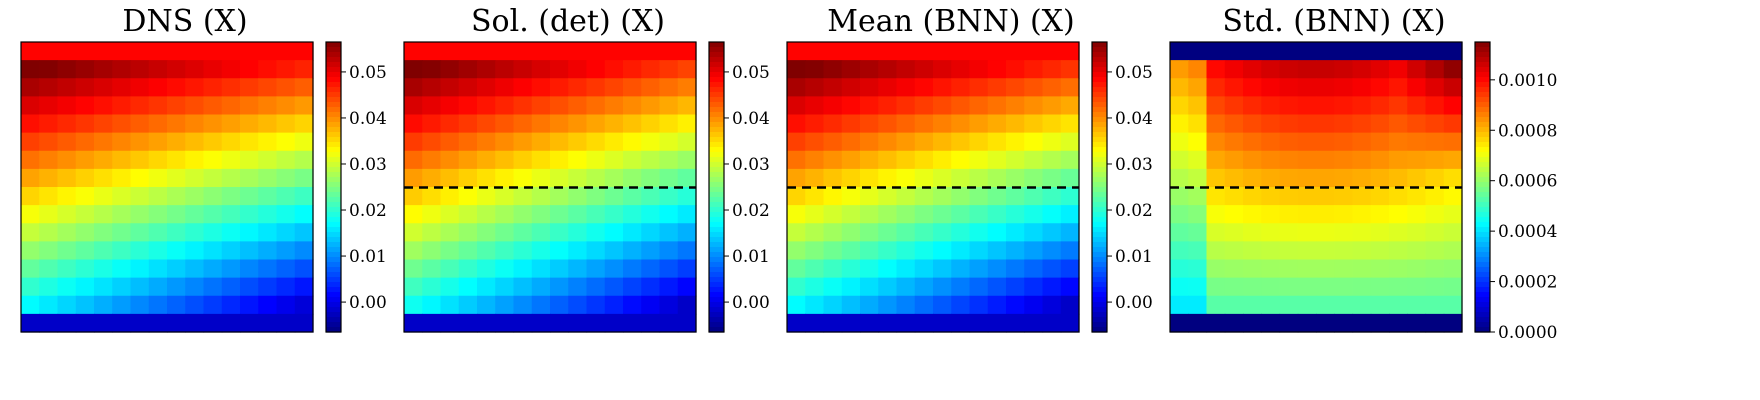 The height and width of the screenshot is (400, 1760). What do you see at coordinates (1527, 131) in the screenshot?
I see `colorbar-tick-label: 0.0008` at bounding box center [1527, 131].